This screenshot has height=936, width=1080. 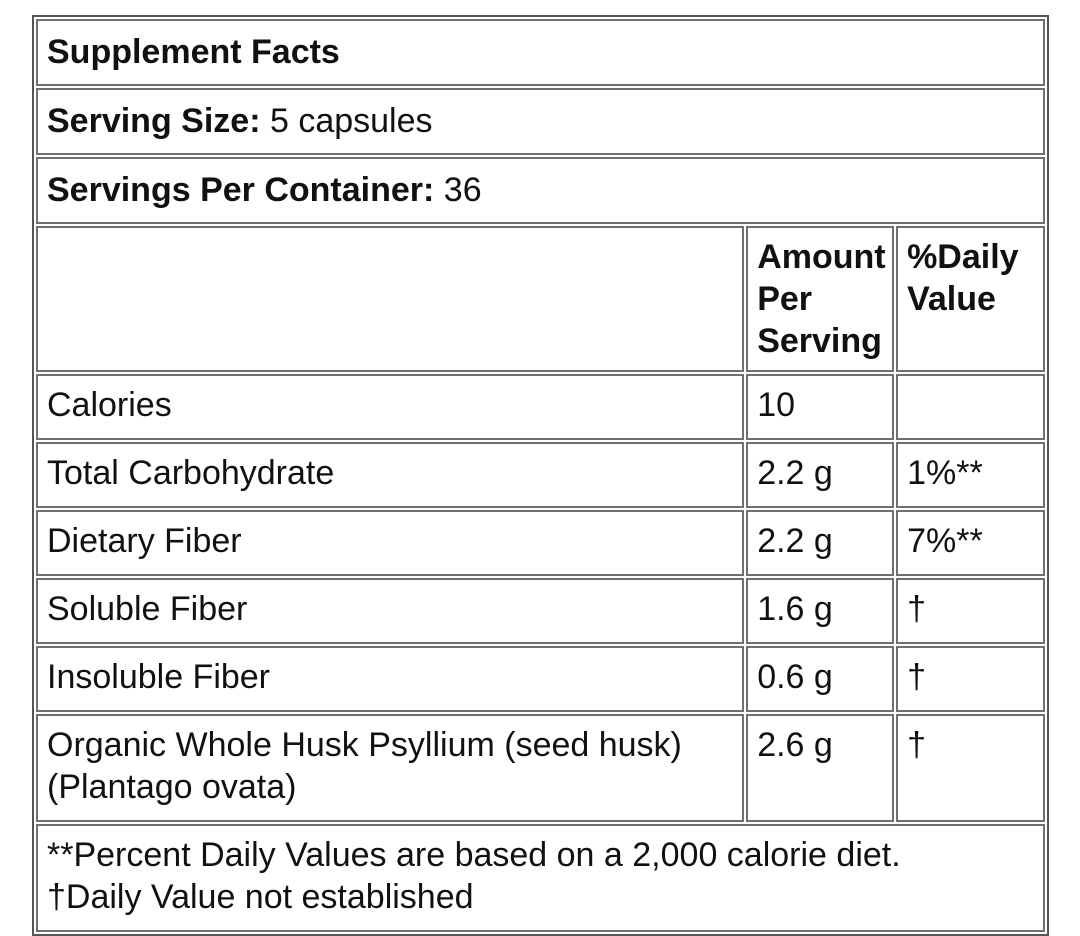 I want to click on nutrient-name: Soluble Fiber, so click(x=390, y=611).